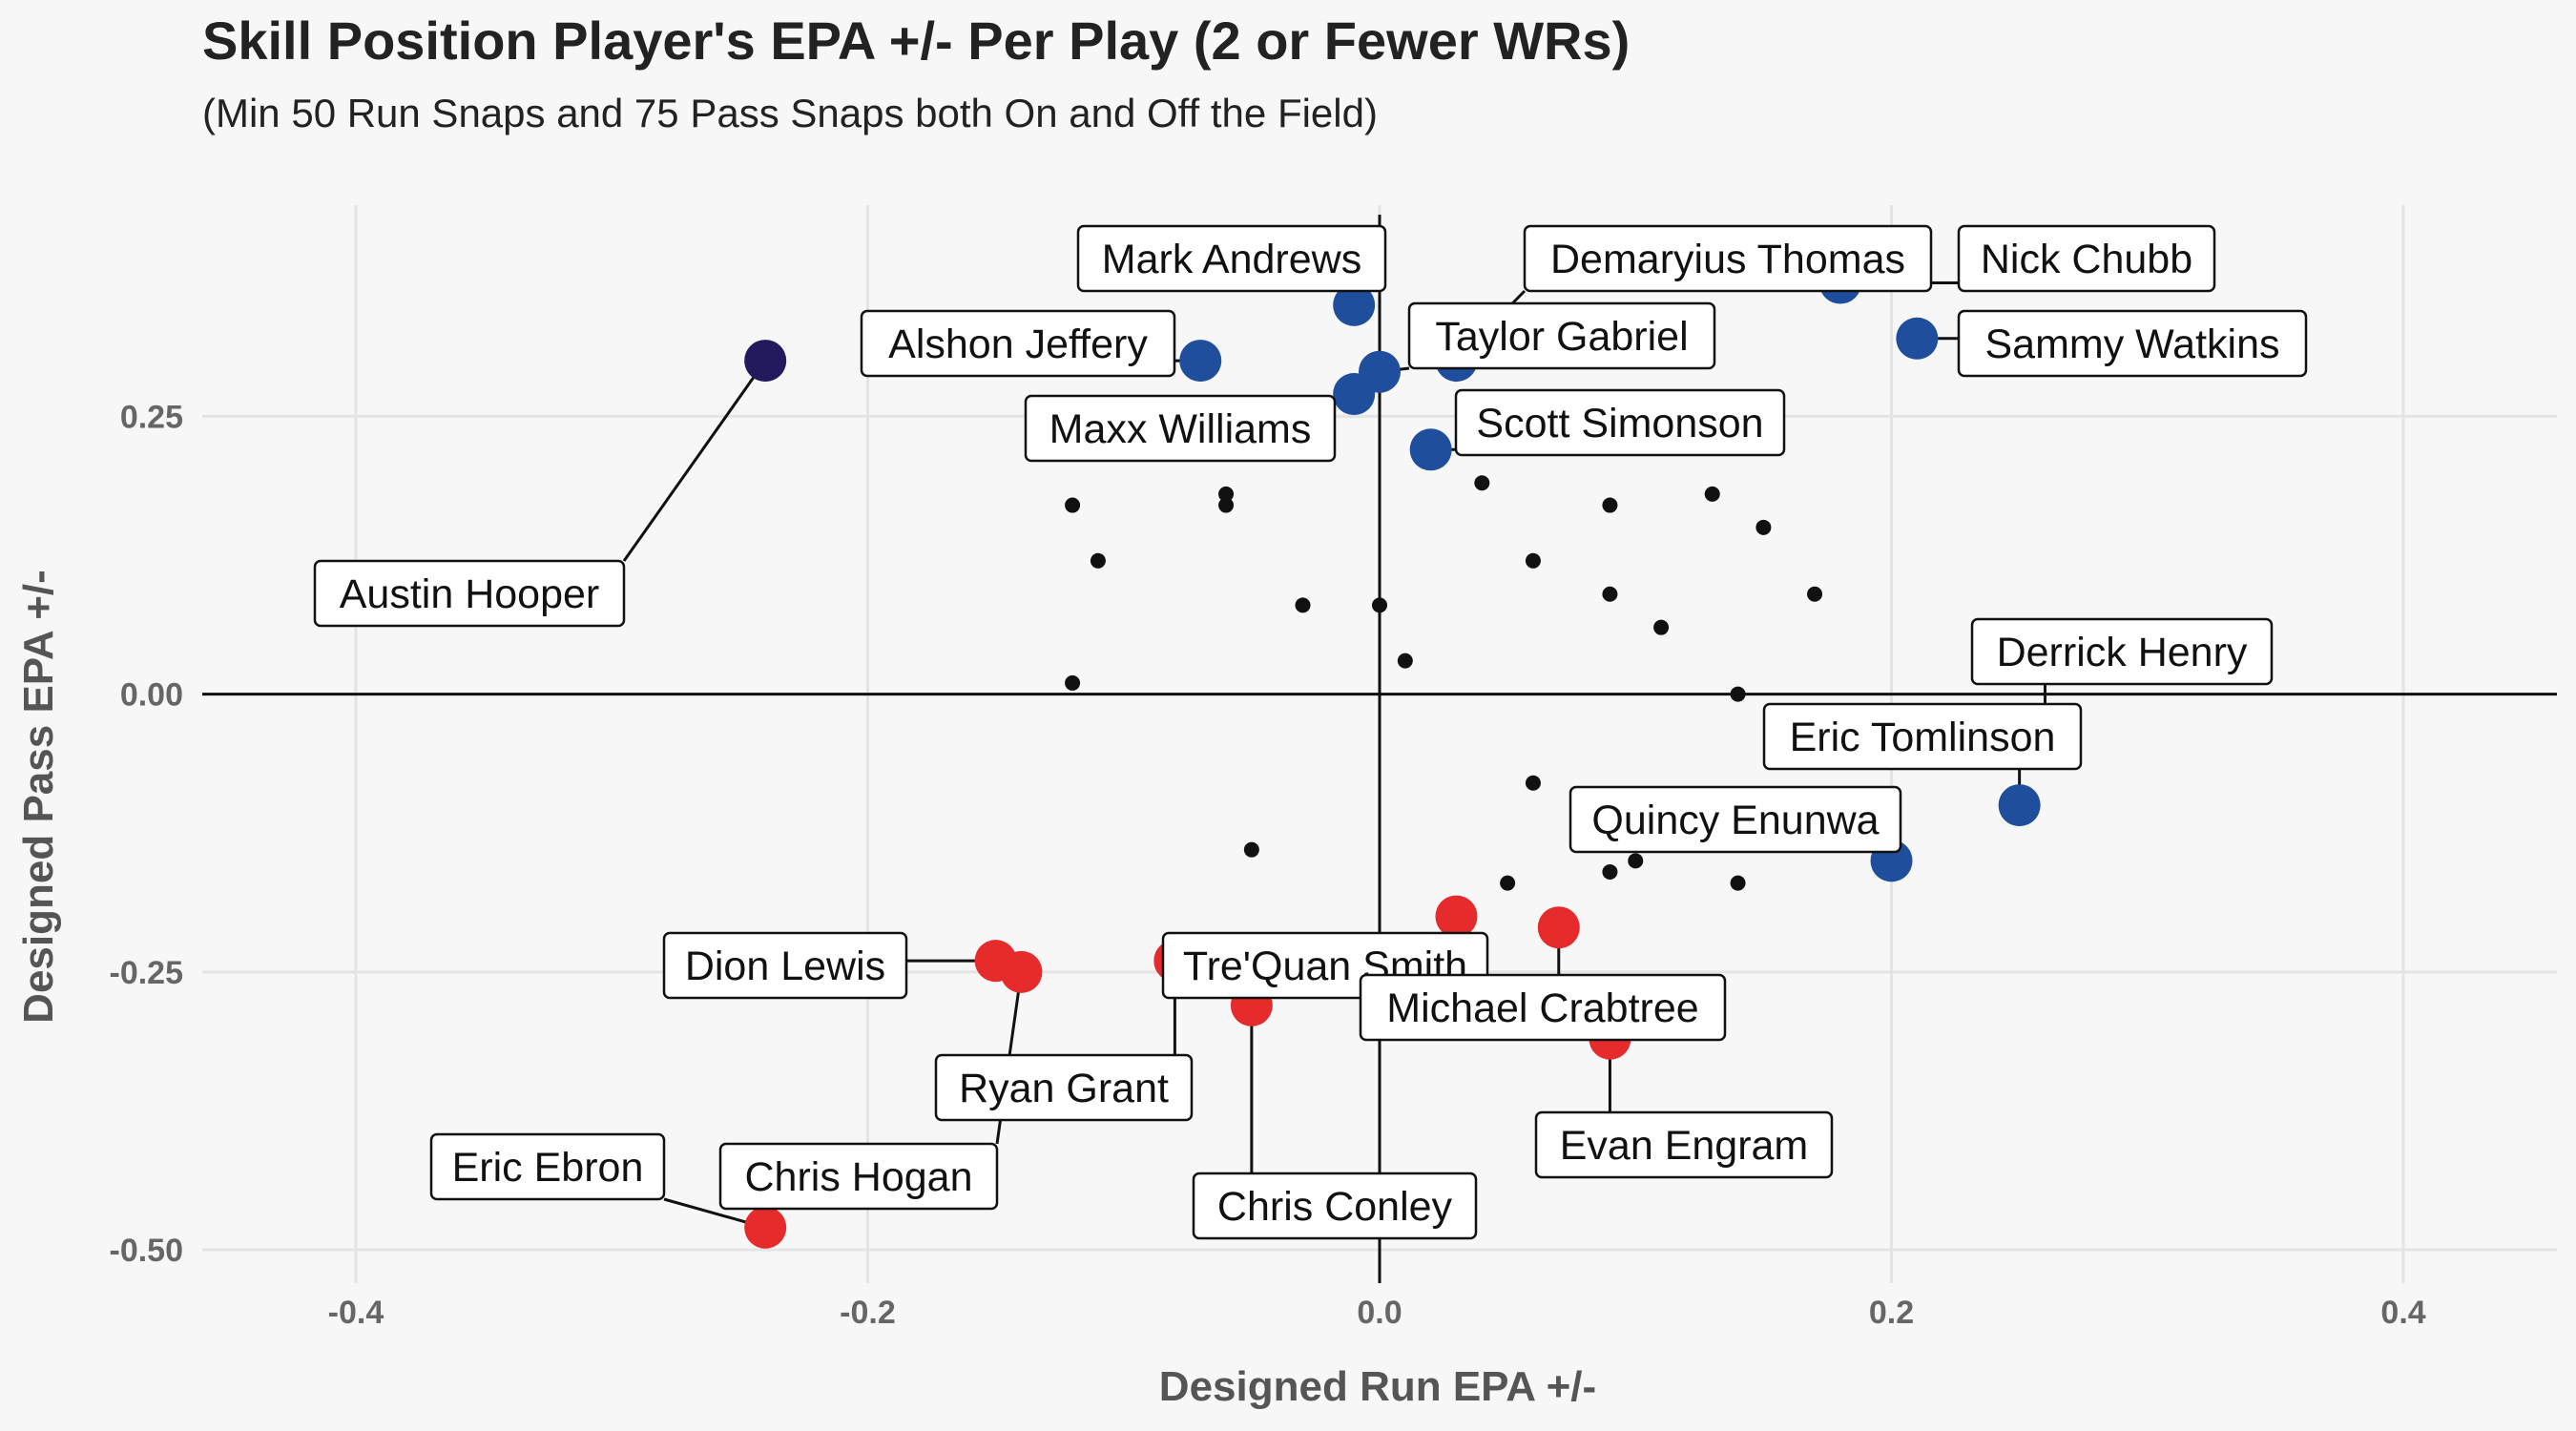 The width and height of the screenshot is (2576, 1431). I want to click on label-text: Nick Chubb, so click(2086, 260).